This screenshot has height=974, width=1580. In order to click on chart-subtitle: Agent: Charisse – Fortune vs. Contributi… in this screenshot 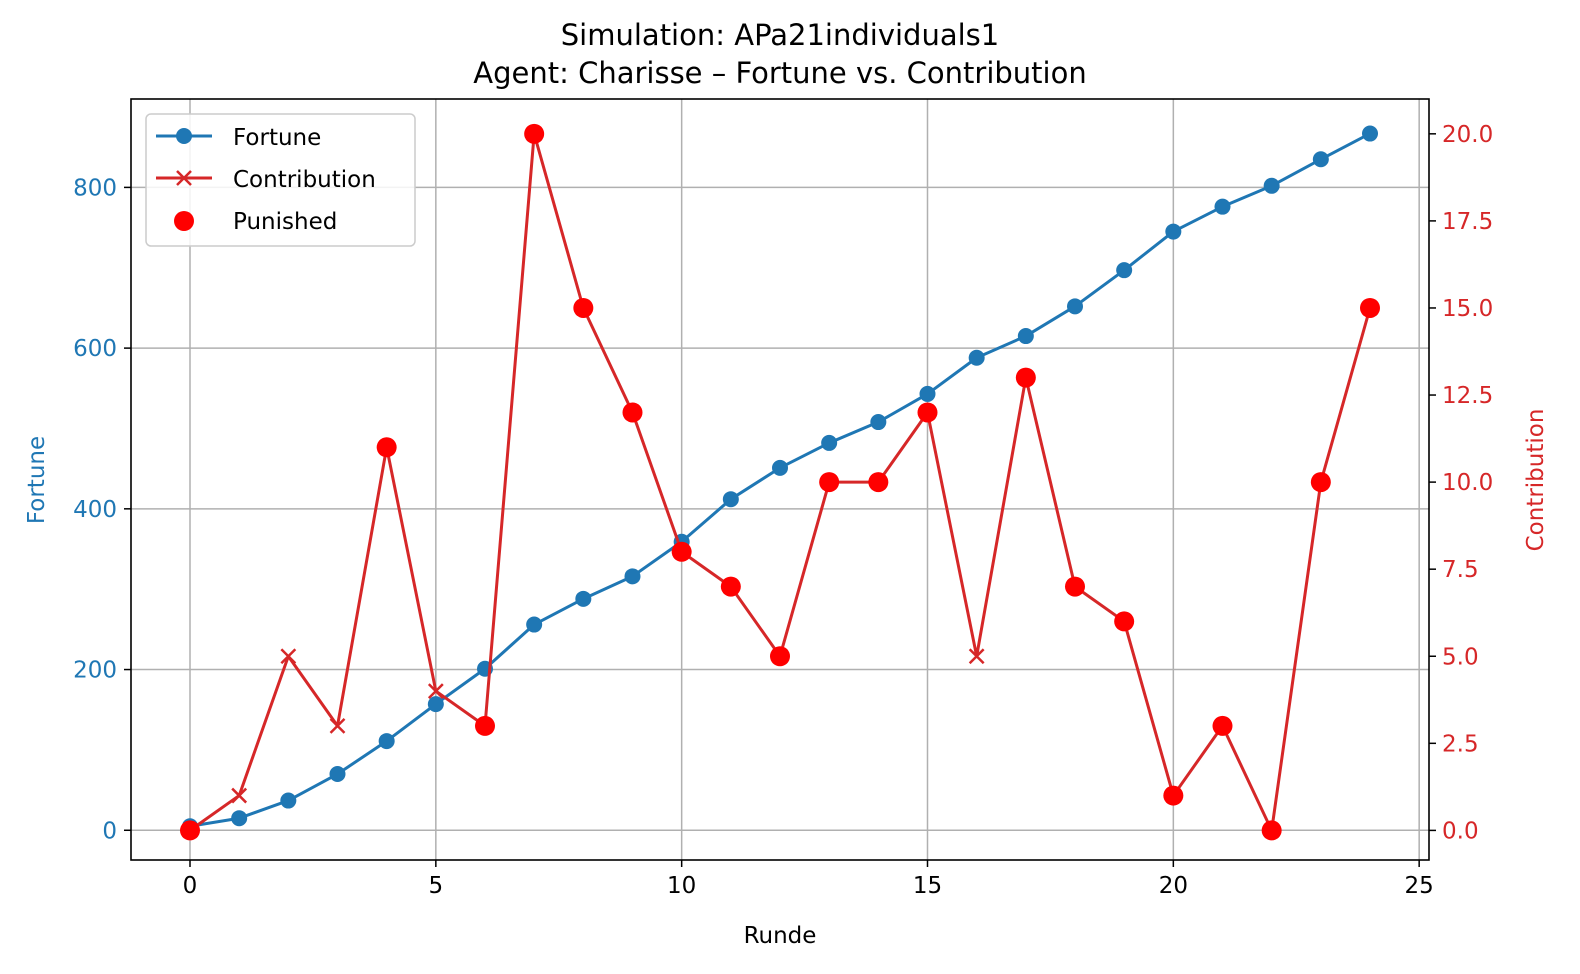, I will do `click(779, 73)`.